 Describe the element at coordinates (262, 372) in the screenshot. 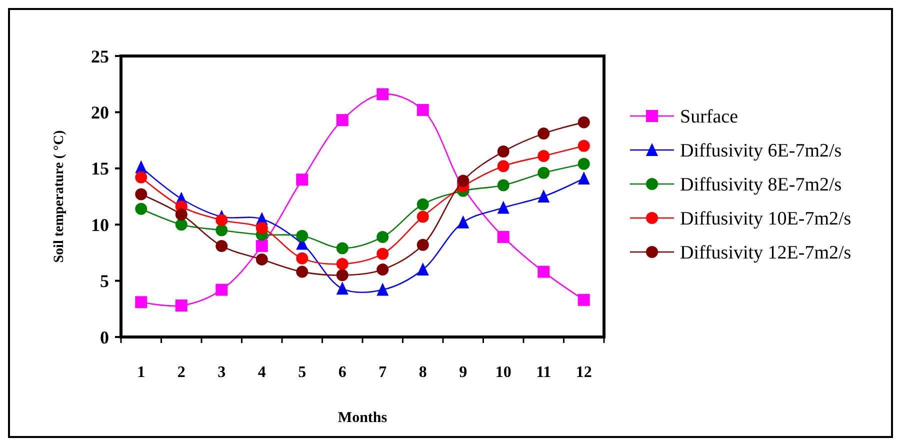

I see `x-tick-label: 4` at that location.